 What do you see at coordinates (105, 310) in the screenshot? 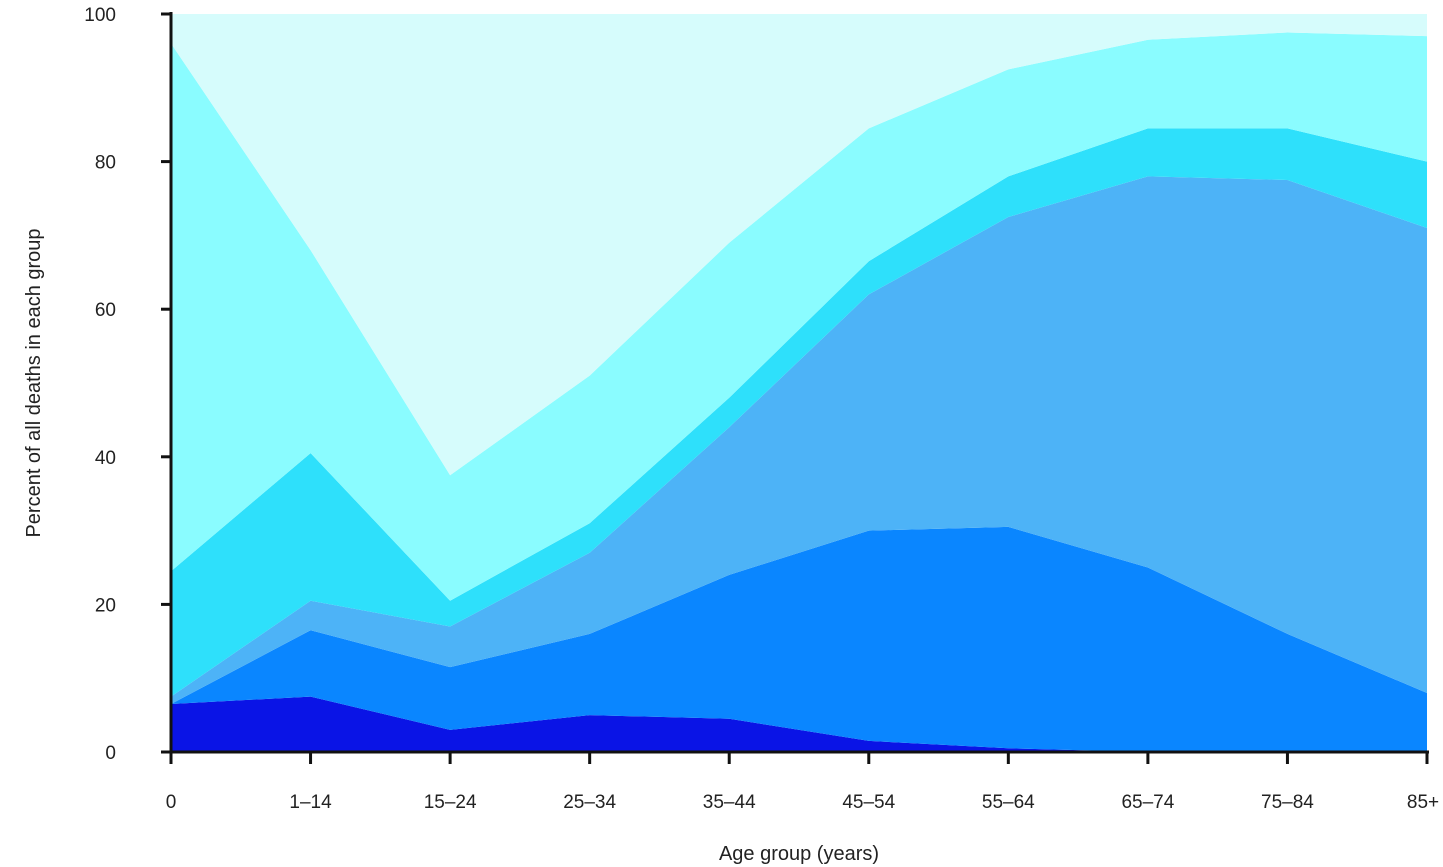
I see `y-tick-label: 60` at bounding box center [105, 310].